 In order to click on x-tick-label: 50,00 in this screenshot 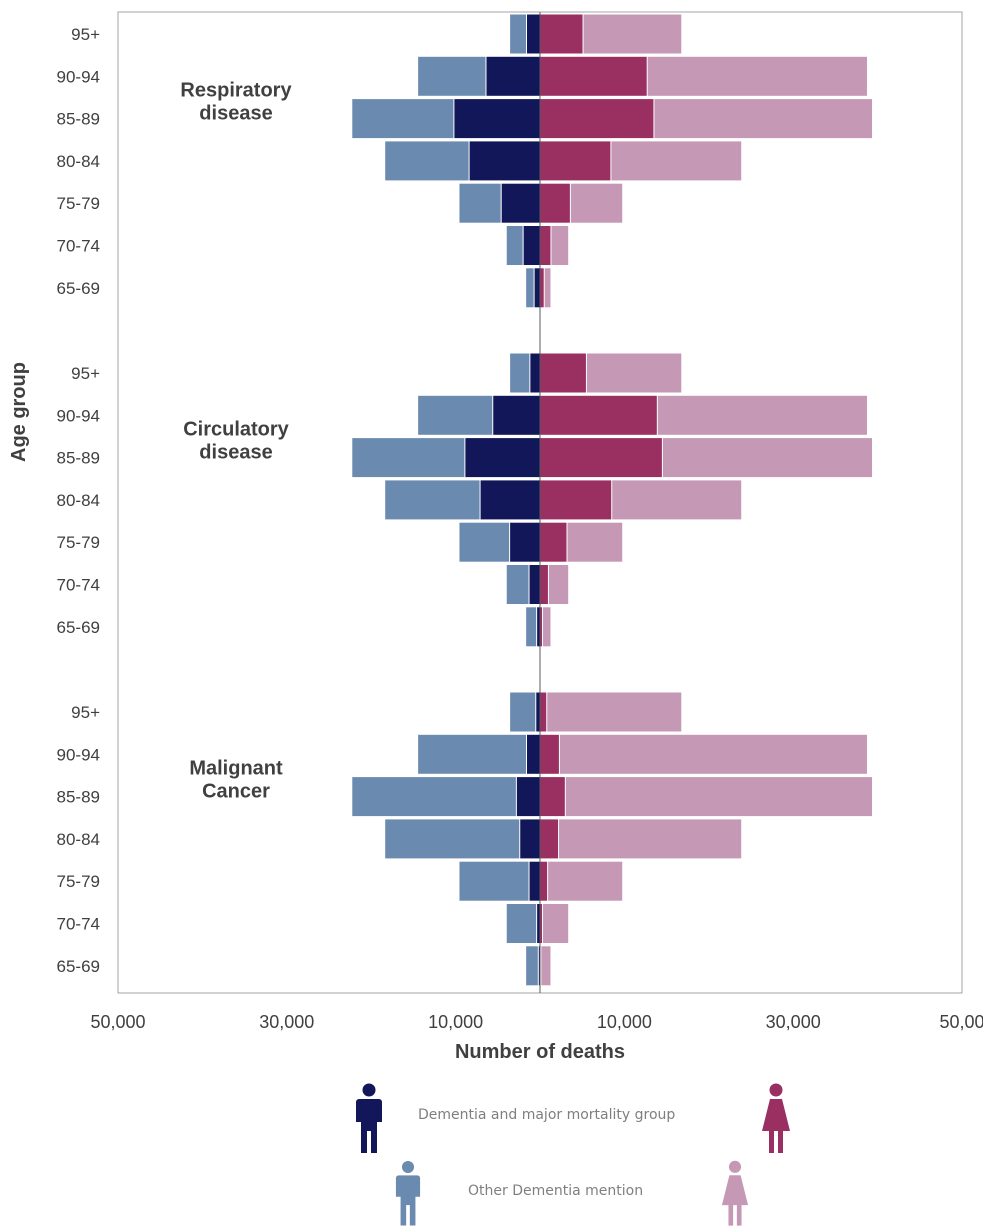, I will do `click(961, 1022)`.